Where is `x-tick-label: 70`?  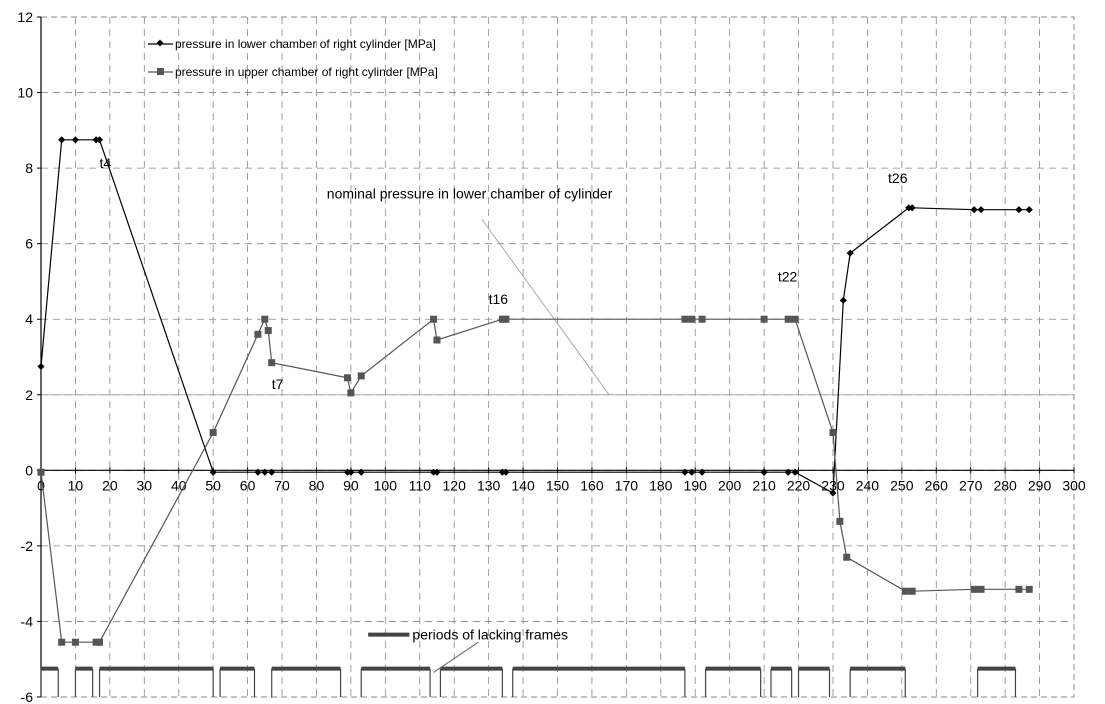 x-tick-label: 70 is located at coordinates (282, 485).